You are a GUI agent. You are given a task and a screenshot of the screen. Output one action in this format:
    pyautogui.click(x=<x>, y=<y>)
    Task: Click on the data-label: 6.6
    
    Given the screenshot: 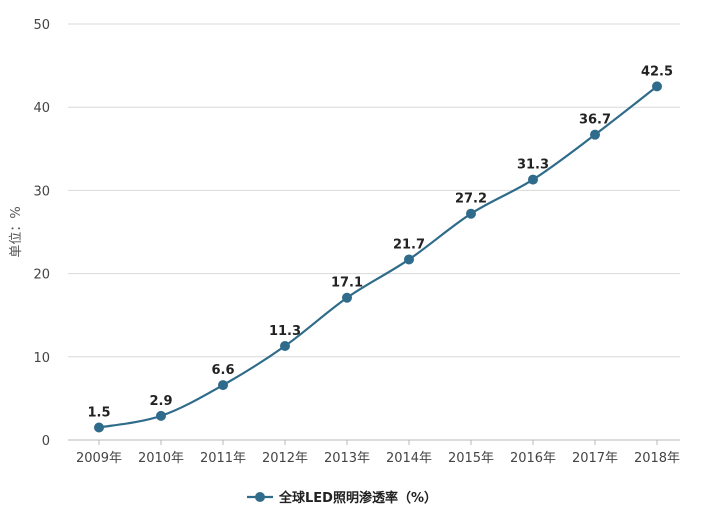 What is the action you would take?
    pyautogui.click(x=222, y=370)
    